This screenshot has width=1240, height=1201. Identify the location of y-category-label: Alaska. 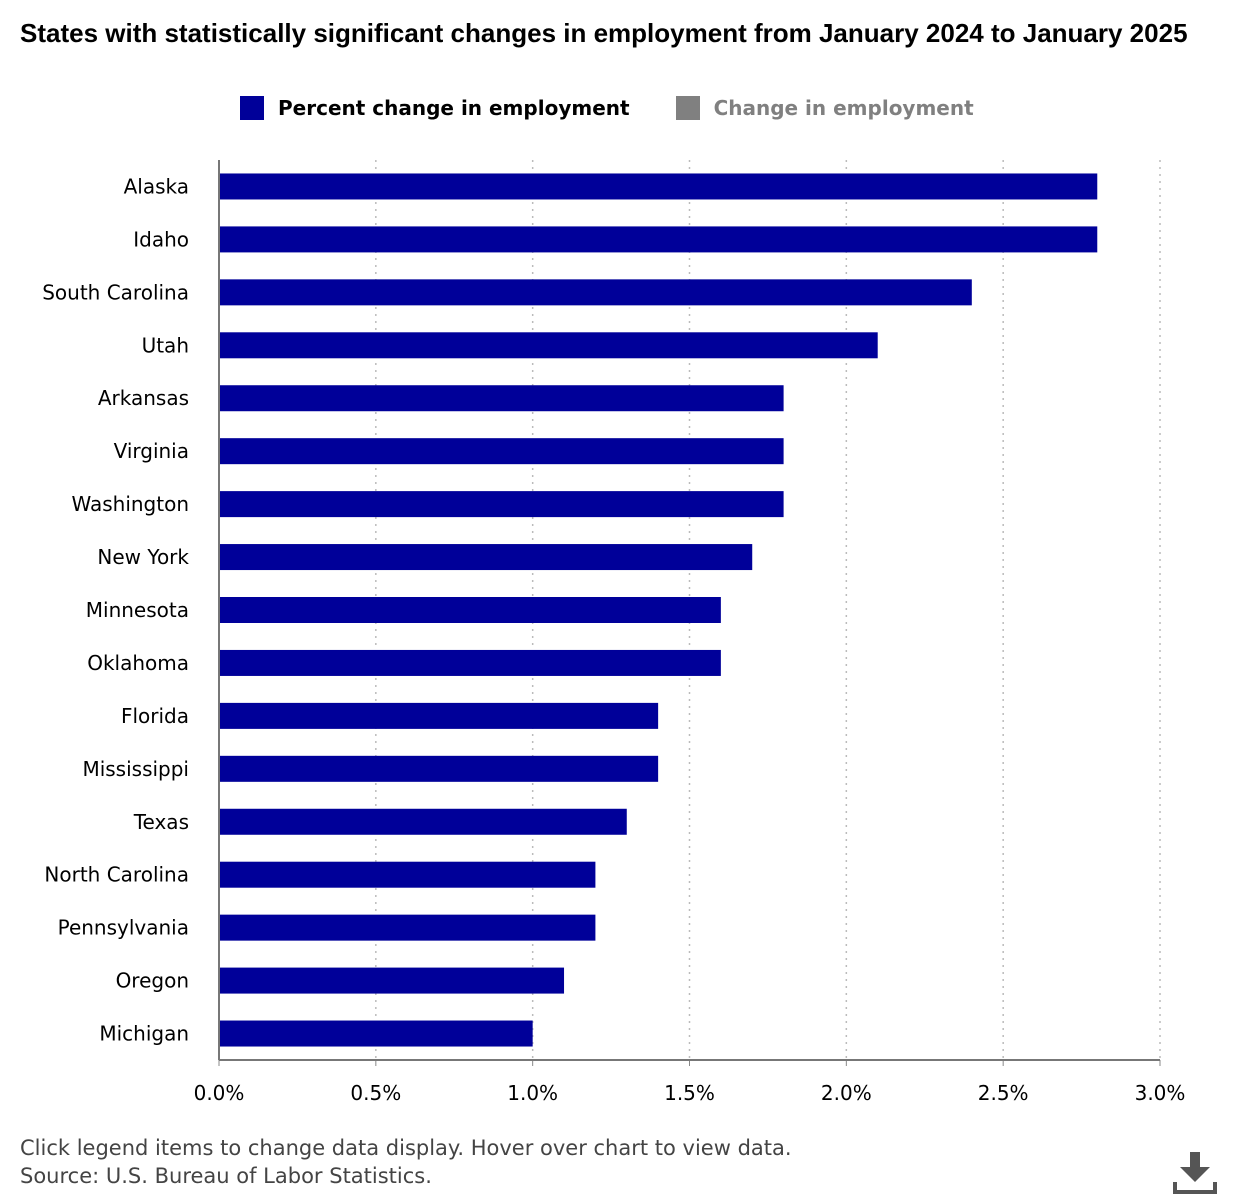
(156, 186).